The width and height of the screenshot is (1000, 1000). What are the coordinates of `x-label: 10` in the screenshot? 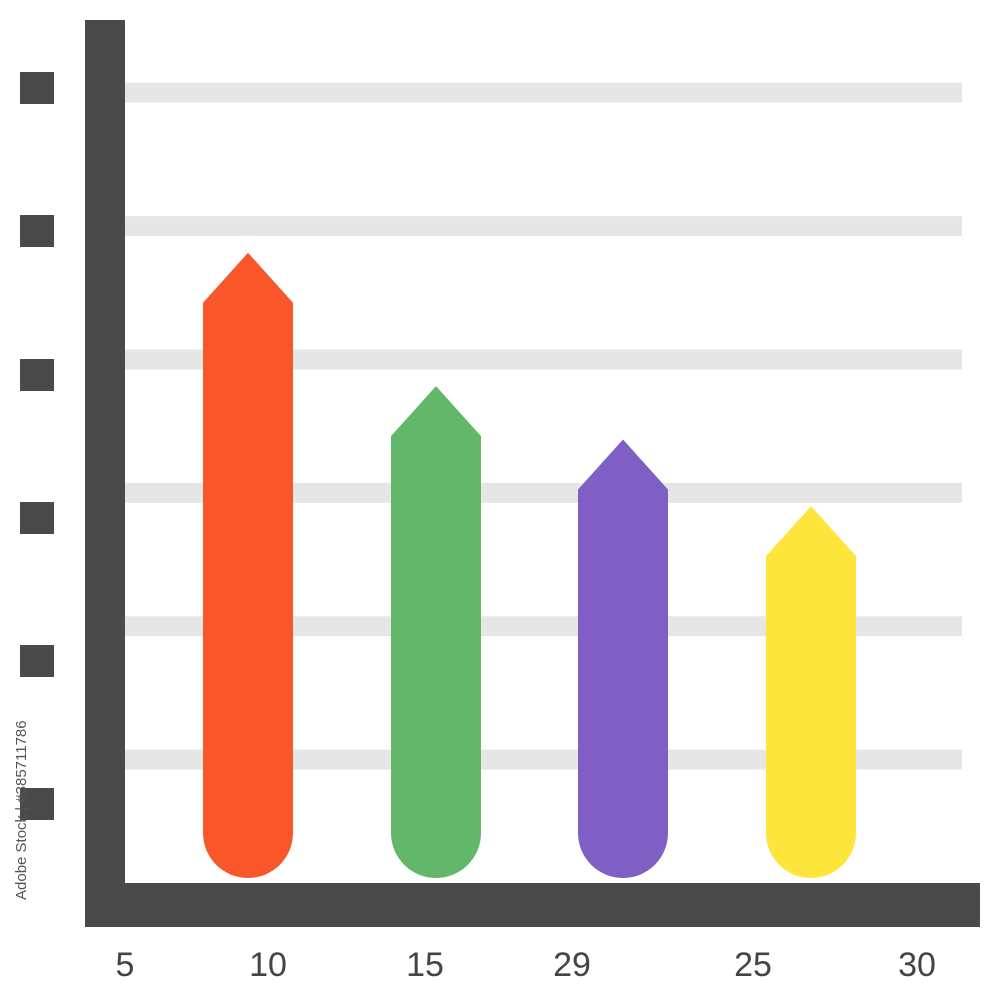 It's located at (268, 965).